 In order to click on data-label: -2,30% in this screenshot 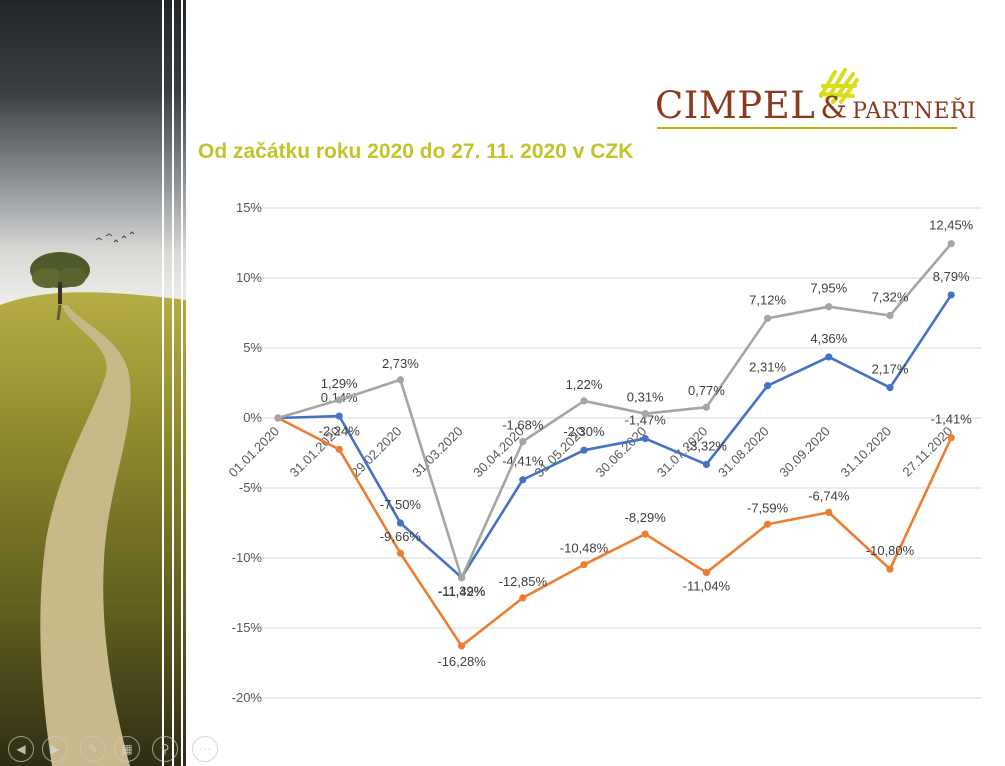, I will do `click(584, 431)`.